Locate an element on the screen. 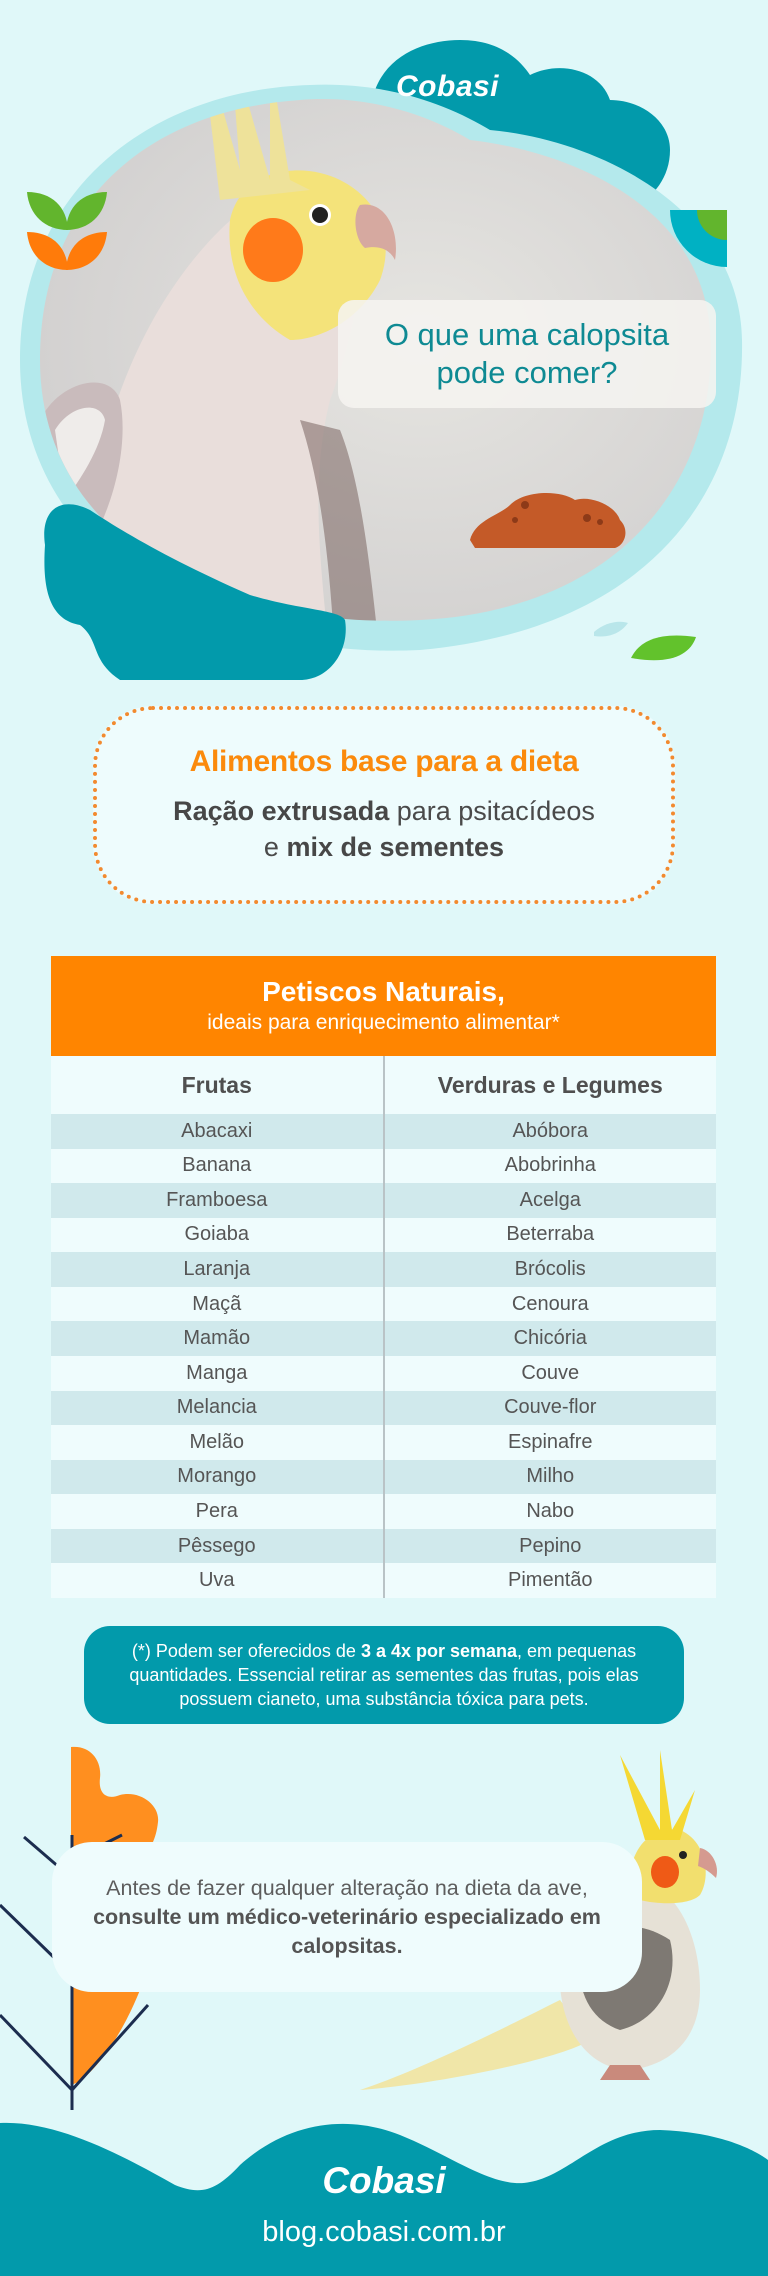 The width and height of the screenshot is (768, 2276). table-cell: Brócolis is located at coordinates (550, 1269).